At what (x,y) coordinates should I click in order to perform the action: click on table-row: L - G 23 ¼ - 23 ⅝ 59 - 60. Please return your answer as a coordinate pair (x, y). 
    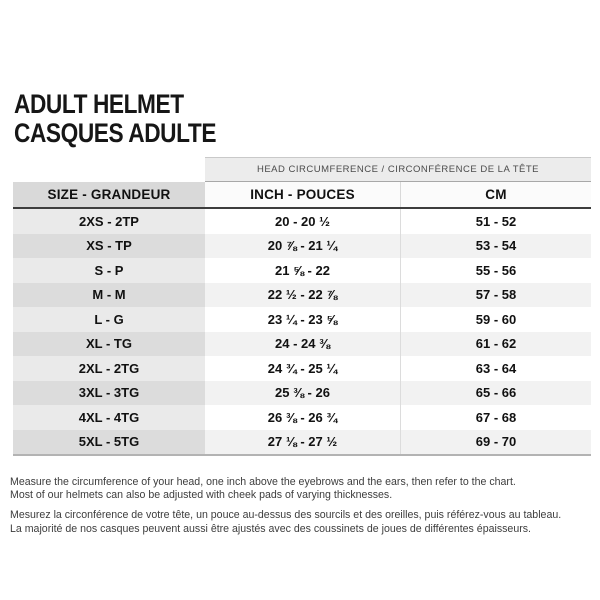
    Looking at the image, I should click on (302, 319).